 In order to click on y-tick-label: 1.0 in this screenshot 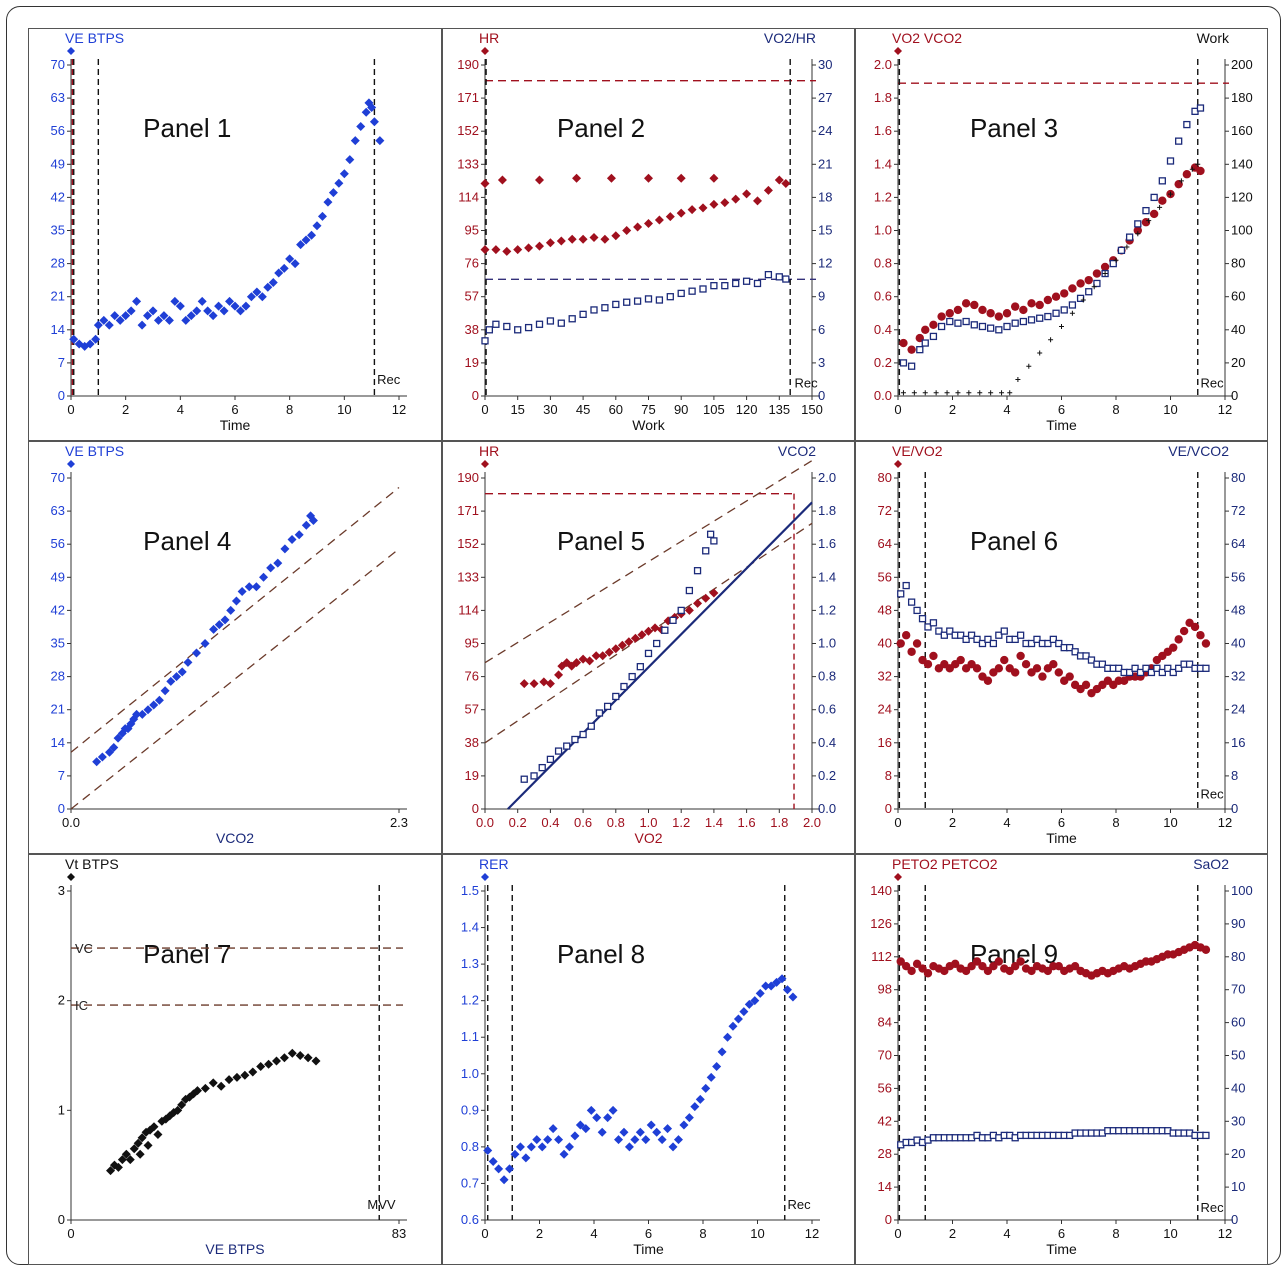, I will do `click(470, 1073)`.